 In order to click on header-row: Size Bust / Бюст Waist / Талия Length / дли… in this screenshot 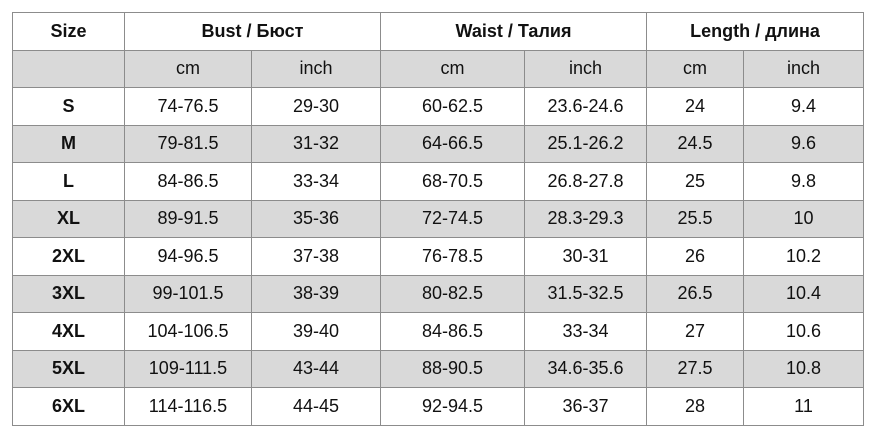, I will do `click(438, 31)`.